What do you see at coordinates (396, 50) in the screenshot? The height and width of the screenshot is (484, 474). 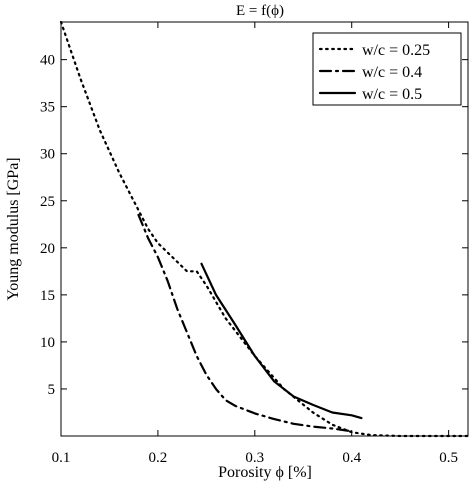 I see `legend-label: w/c = 0.25` at bounding box center [396, 50].